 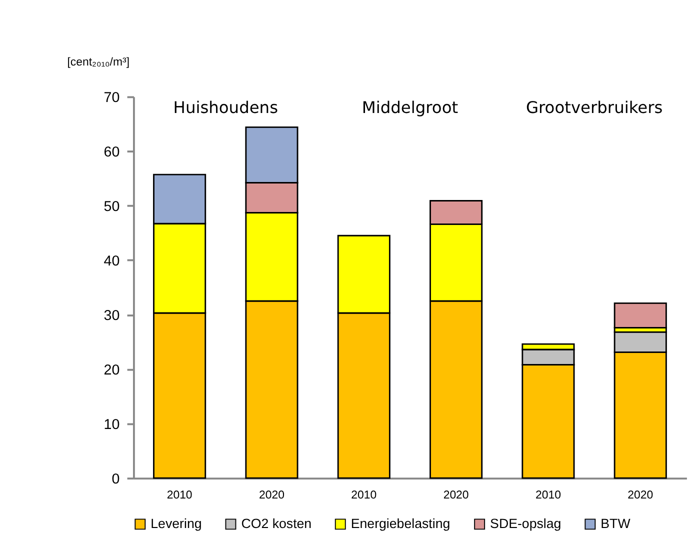 I want to click on y-tick-label: 10, so click(x=112, y=424).